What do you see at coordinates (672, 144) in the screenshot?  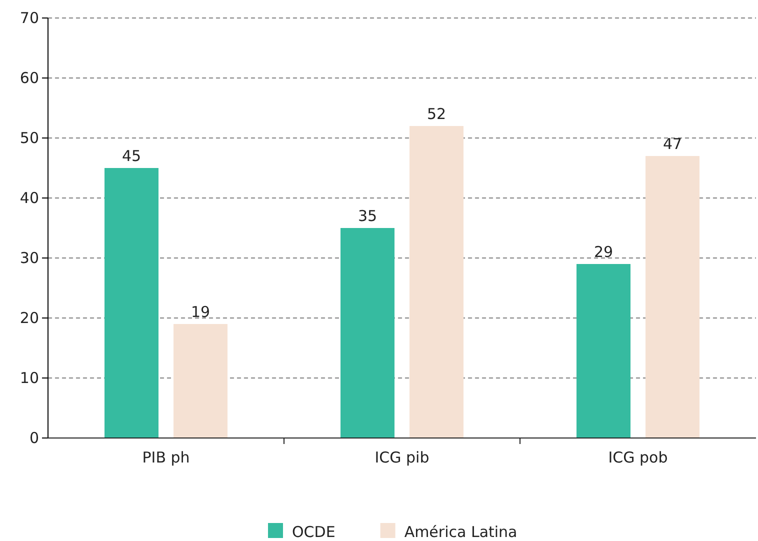 I see `data-label: 47` at bounding box center [672, 144].